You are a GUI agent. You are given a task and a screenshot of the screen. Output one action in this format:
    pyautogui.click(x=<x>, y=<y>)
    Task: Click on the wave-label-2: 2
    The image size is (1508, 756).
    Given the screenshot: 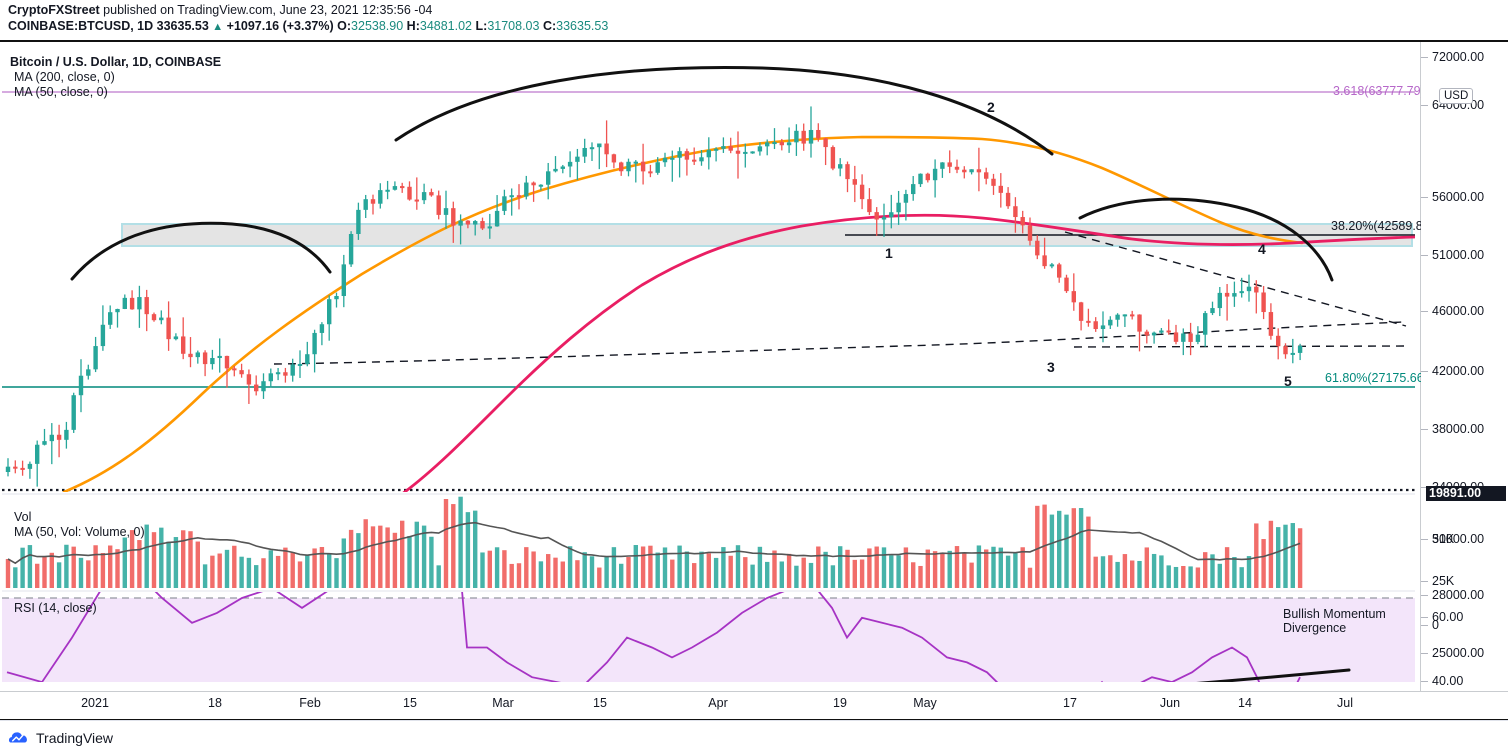 What is the action you would take?
    pyautogui.click(x=991, y=107)
    